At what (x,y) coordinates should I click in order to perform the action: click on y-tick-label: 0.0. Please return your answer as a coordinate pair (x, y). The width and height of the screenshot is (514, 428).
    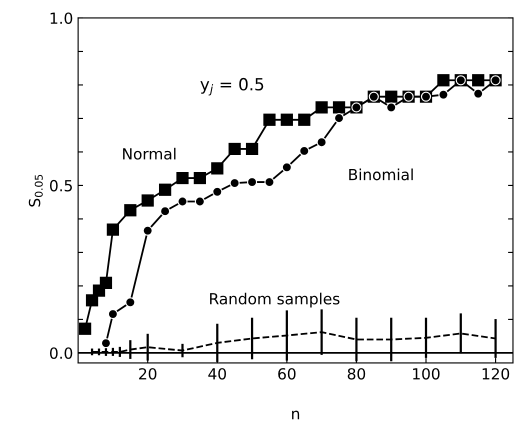
    Looking at the image, I should click on (61, 353).